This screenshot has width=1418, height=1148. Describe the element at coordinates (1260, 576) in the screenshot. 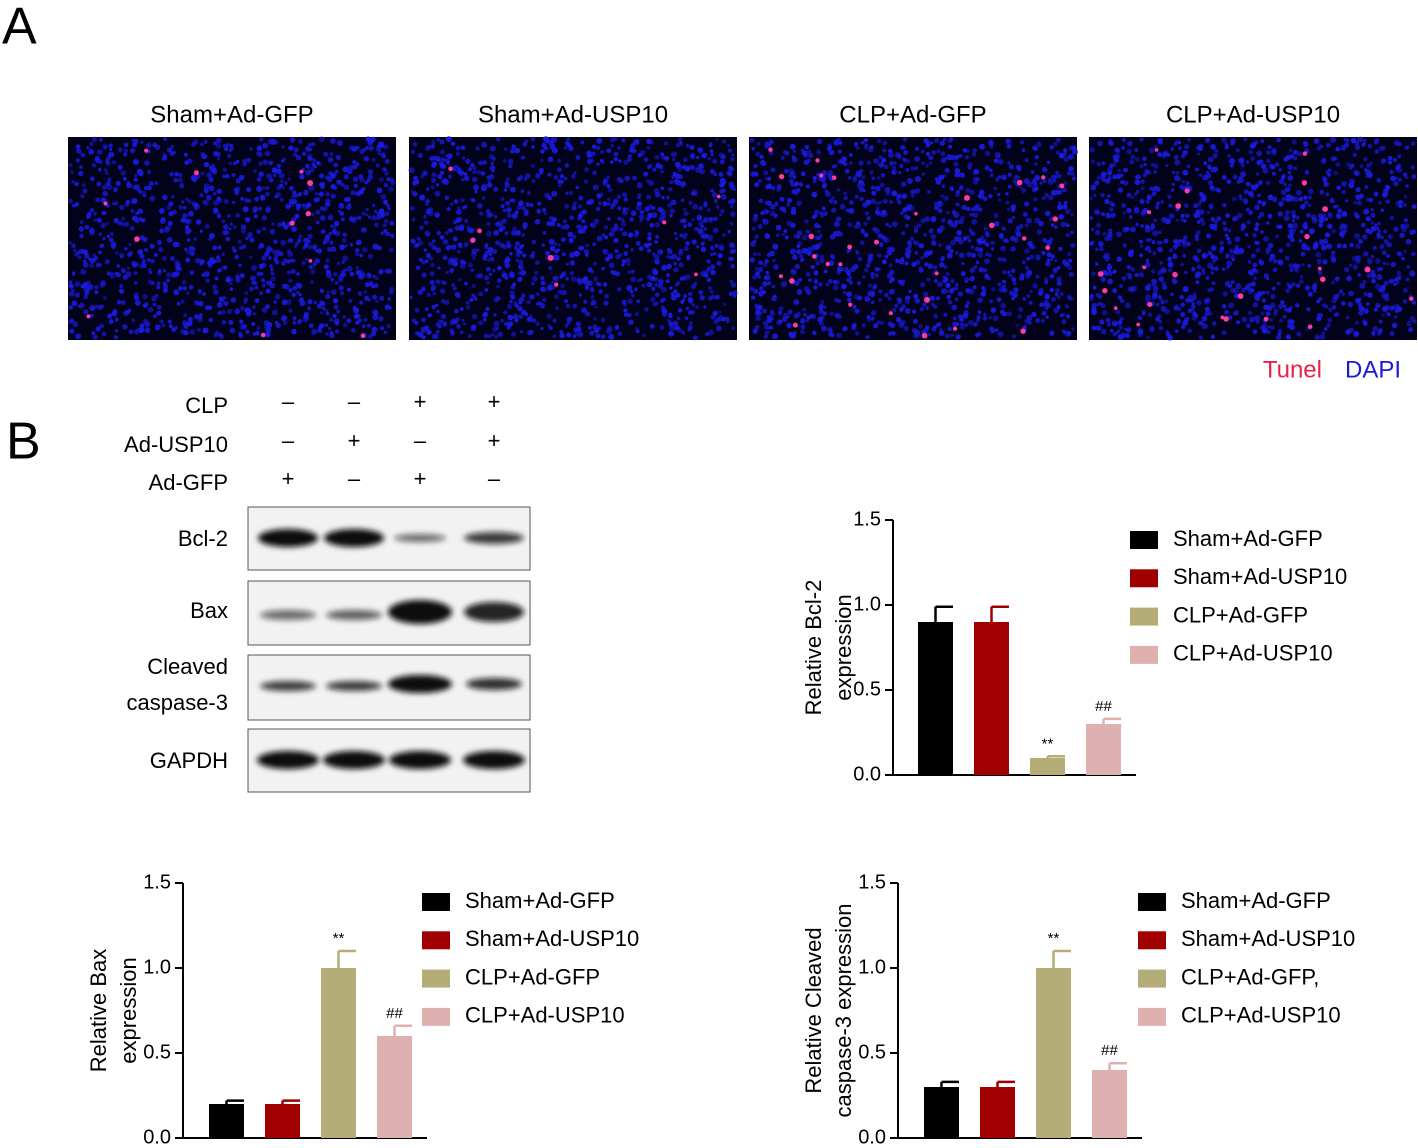

I see `legend-label: Sham+Ad-USP10` at that location.